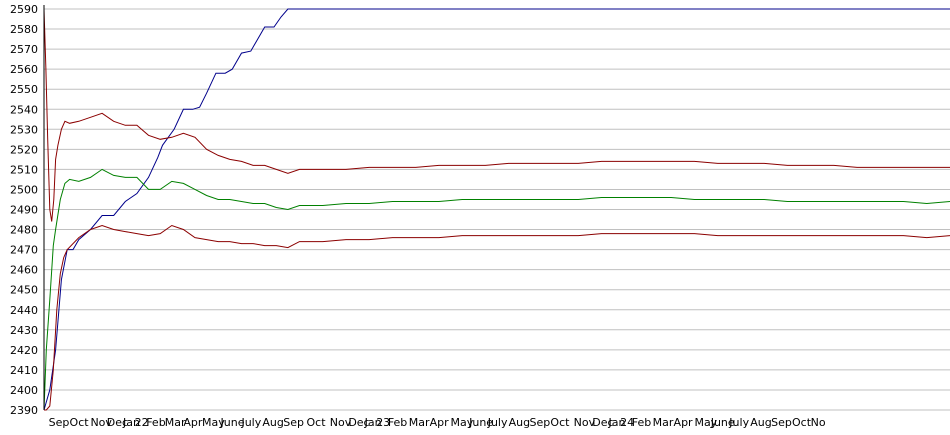 Image resolution: width=950 pixels, height=435 pixels. I want to click on y-tick-label: 2390, so click(24, 410).